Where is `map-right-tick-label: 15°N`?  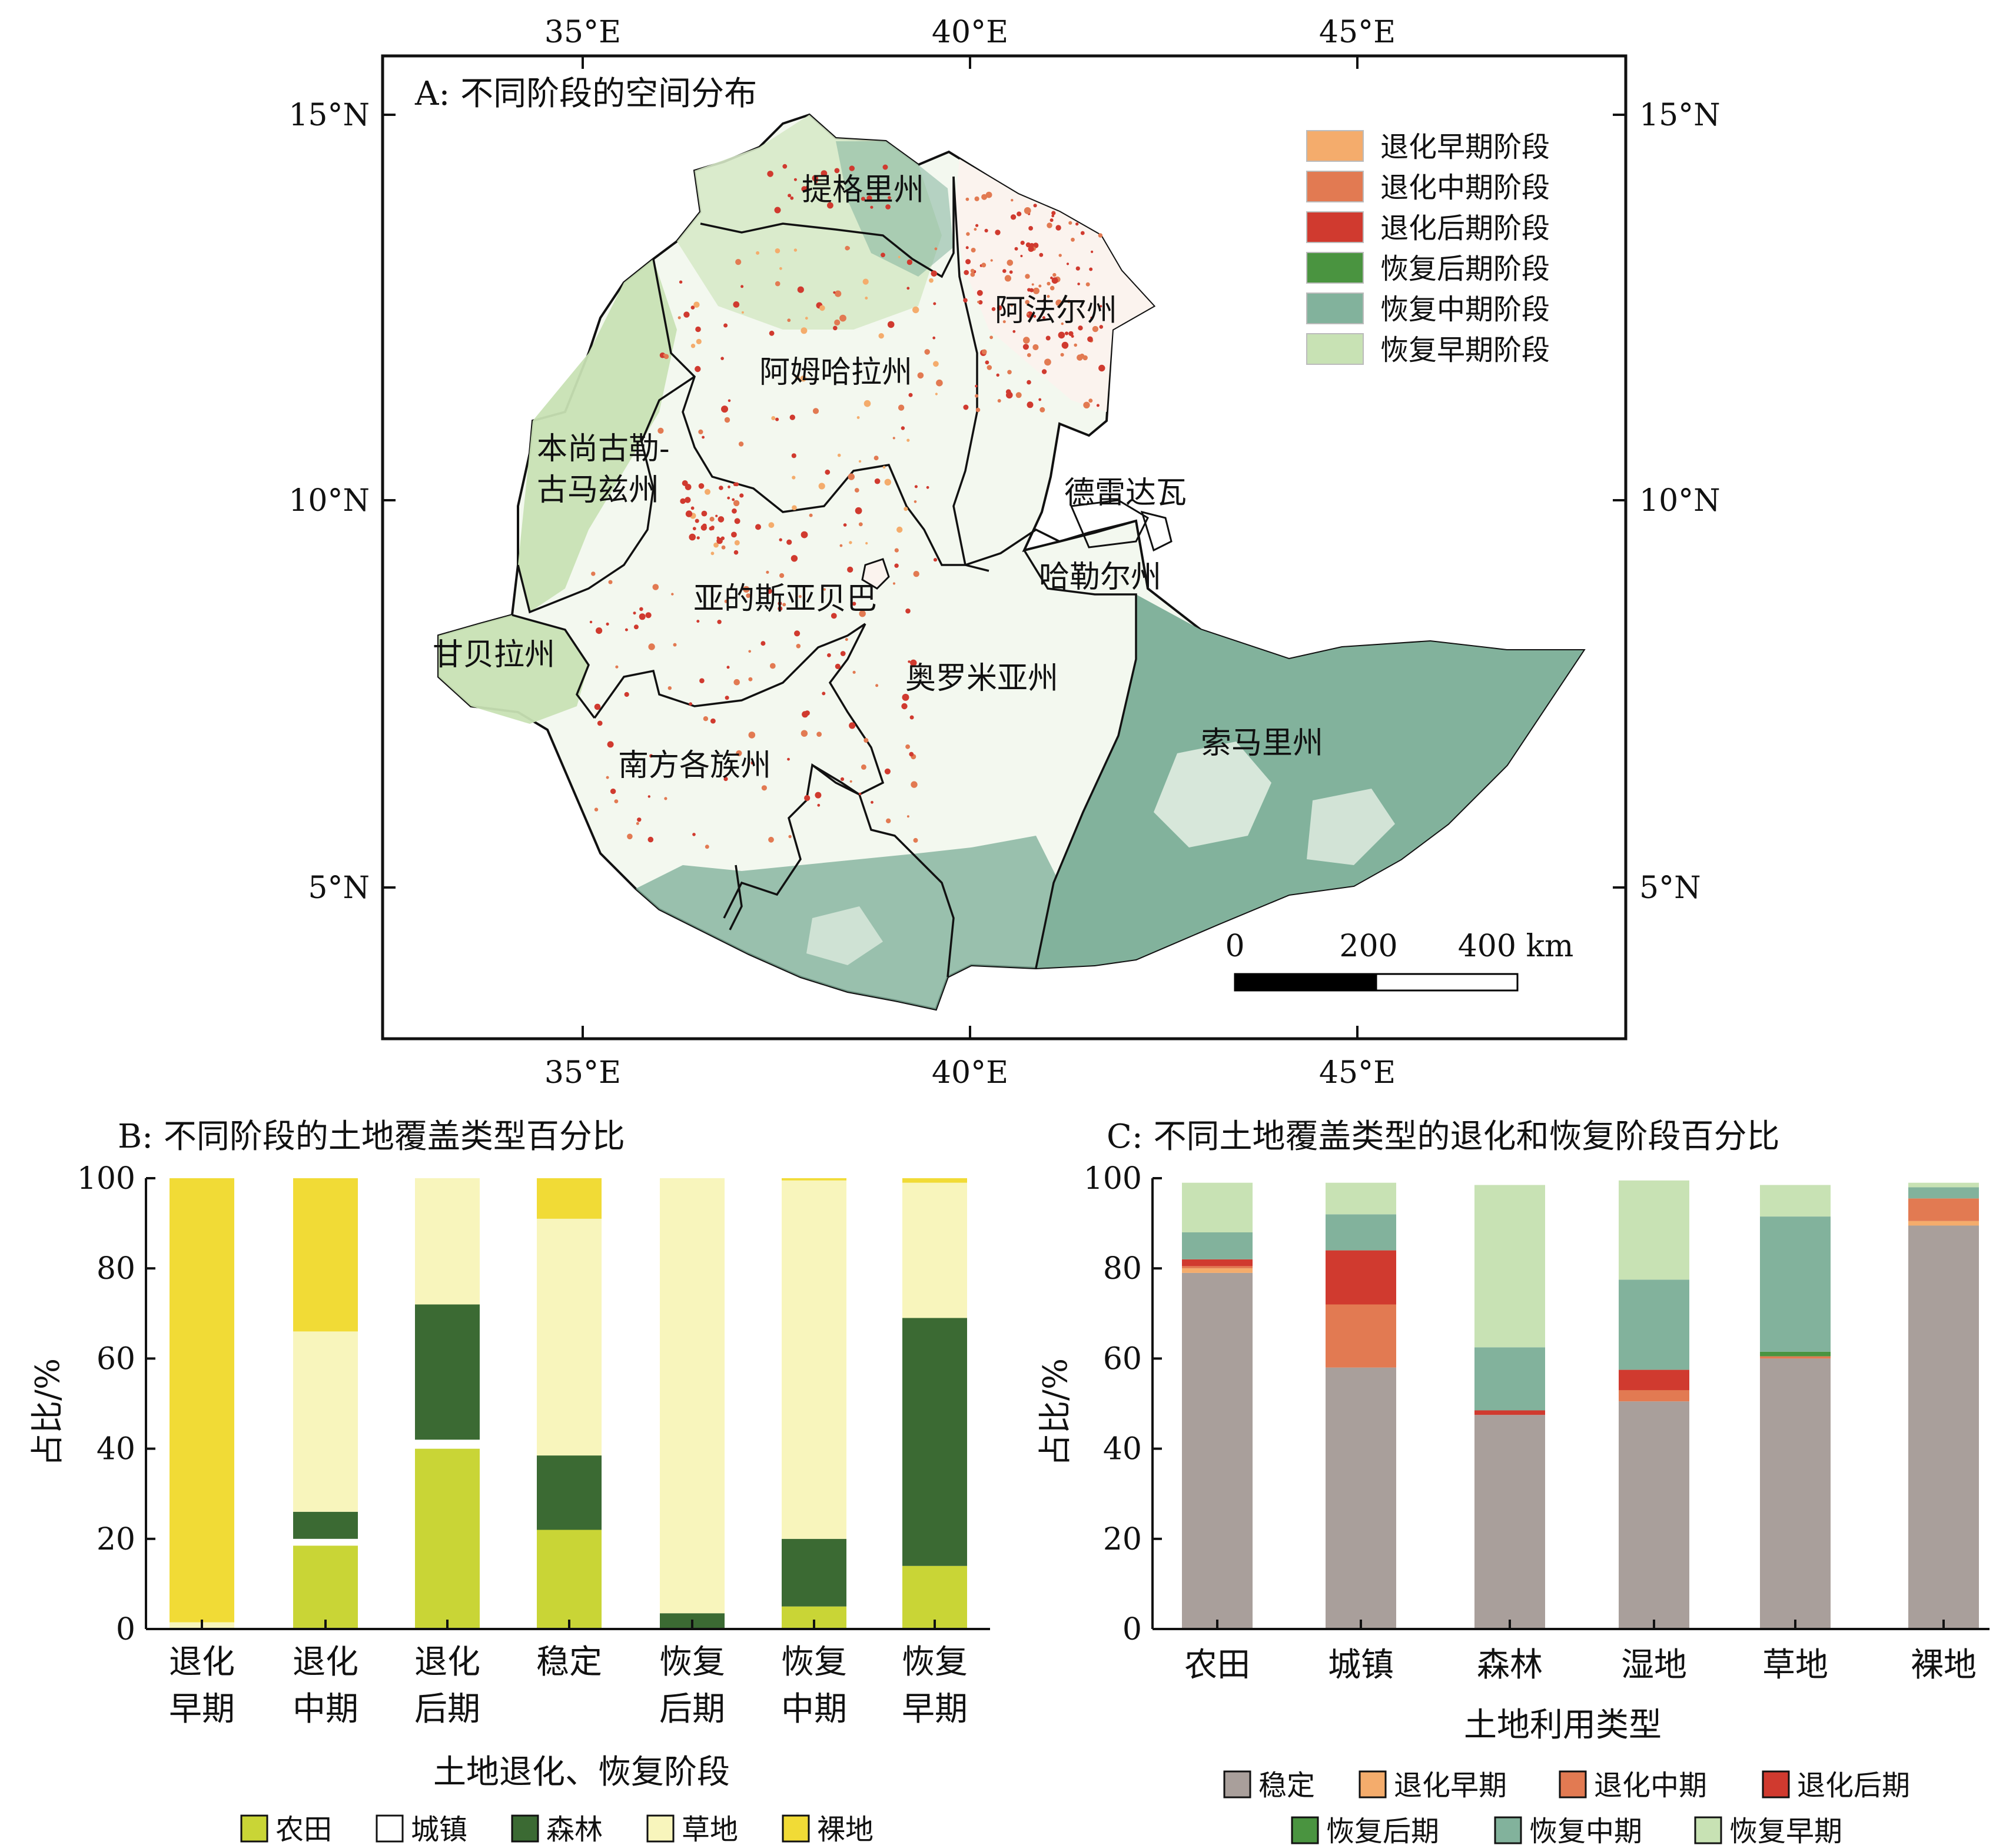
map-right-tick-label: 15°N is located at coordinates (1680, 115).